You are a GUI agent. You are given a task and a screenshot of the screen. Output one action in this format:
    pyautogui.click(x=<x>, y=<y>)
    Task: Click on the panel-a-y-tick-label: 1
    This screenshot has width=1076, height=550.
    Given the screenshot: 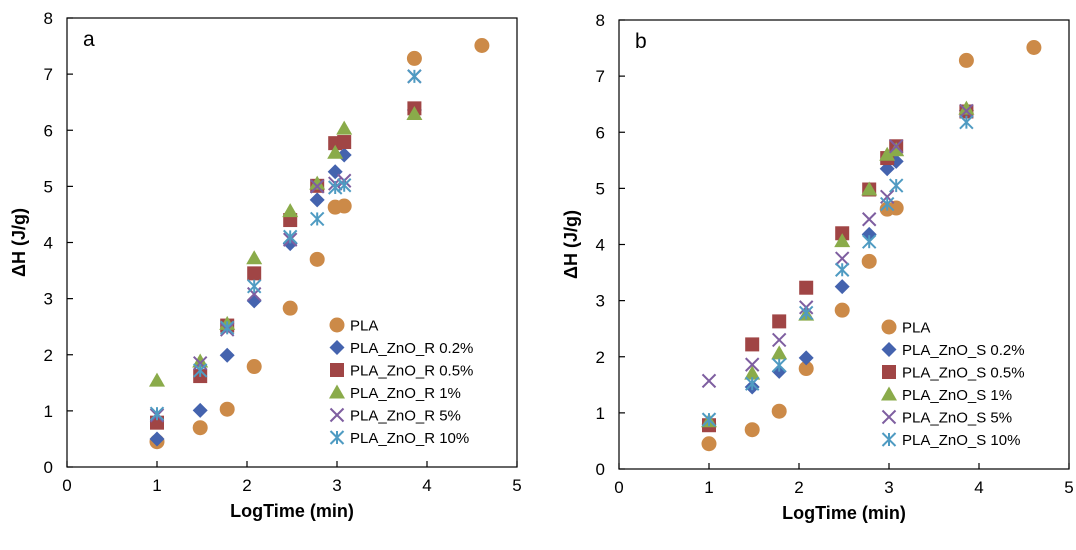 What is the action you would take?
    pyautogui.click(x=48, y=411)
    